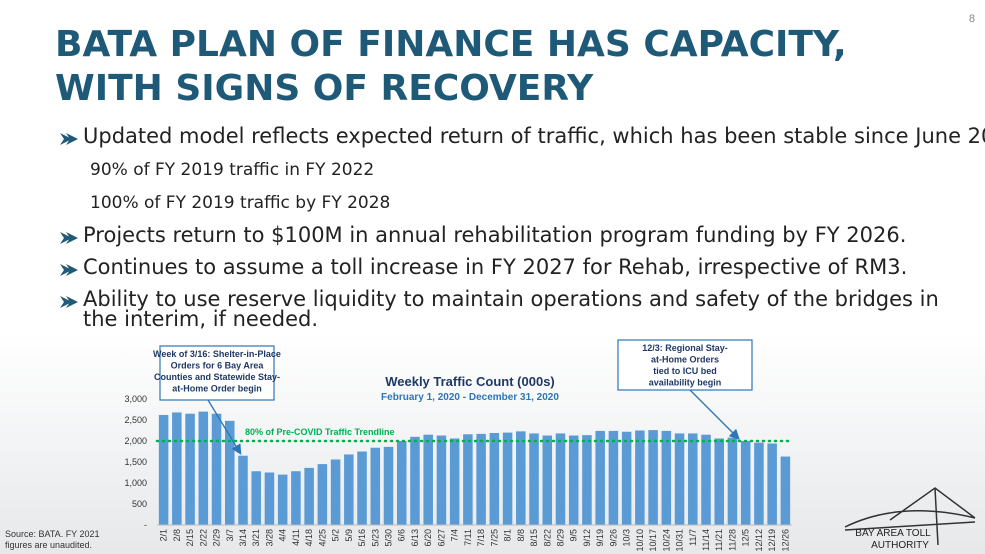  Describe the element at coordinates (203, 538) in the screenshot. I see `x-tick-label: 2/22` at that location.